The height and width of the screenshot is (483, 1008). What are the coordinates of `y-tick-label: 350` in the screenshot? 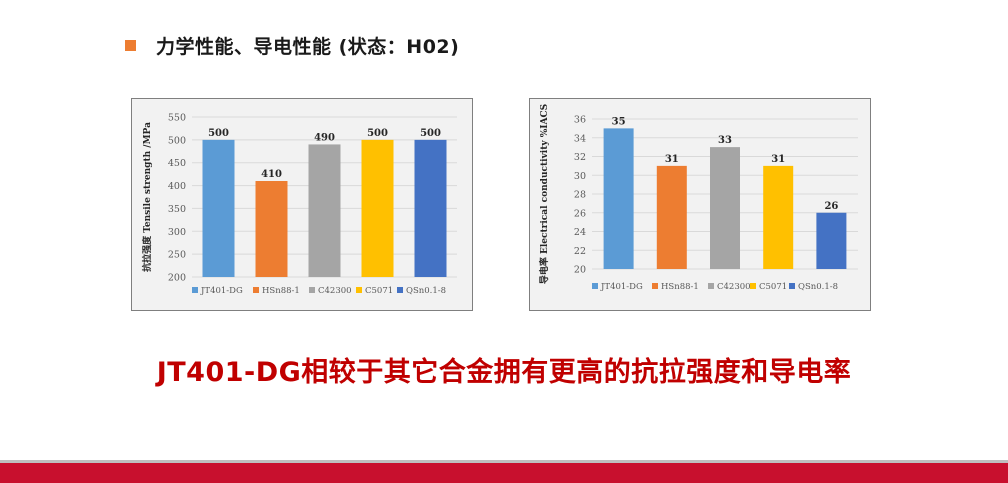 It's located at (177, 209).